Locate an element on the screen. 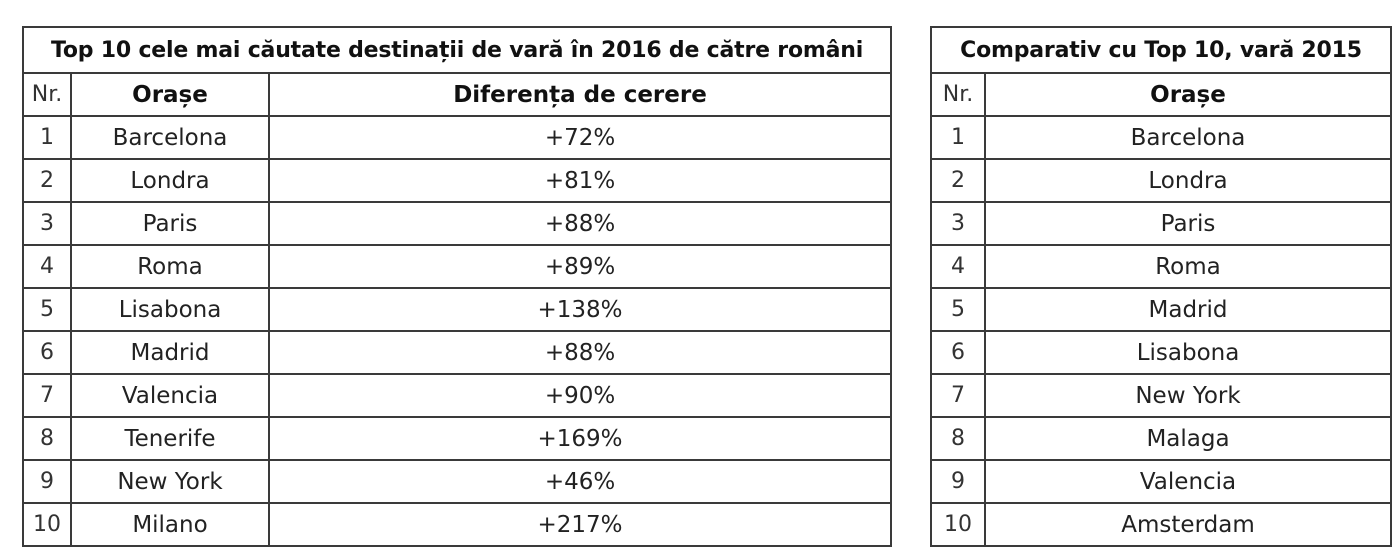  table-row: 5 Lisabona +138% is located at coordinates (457, 309).